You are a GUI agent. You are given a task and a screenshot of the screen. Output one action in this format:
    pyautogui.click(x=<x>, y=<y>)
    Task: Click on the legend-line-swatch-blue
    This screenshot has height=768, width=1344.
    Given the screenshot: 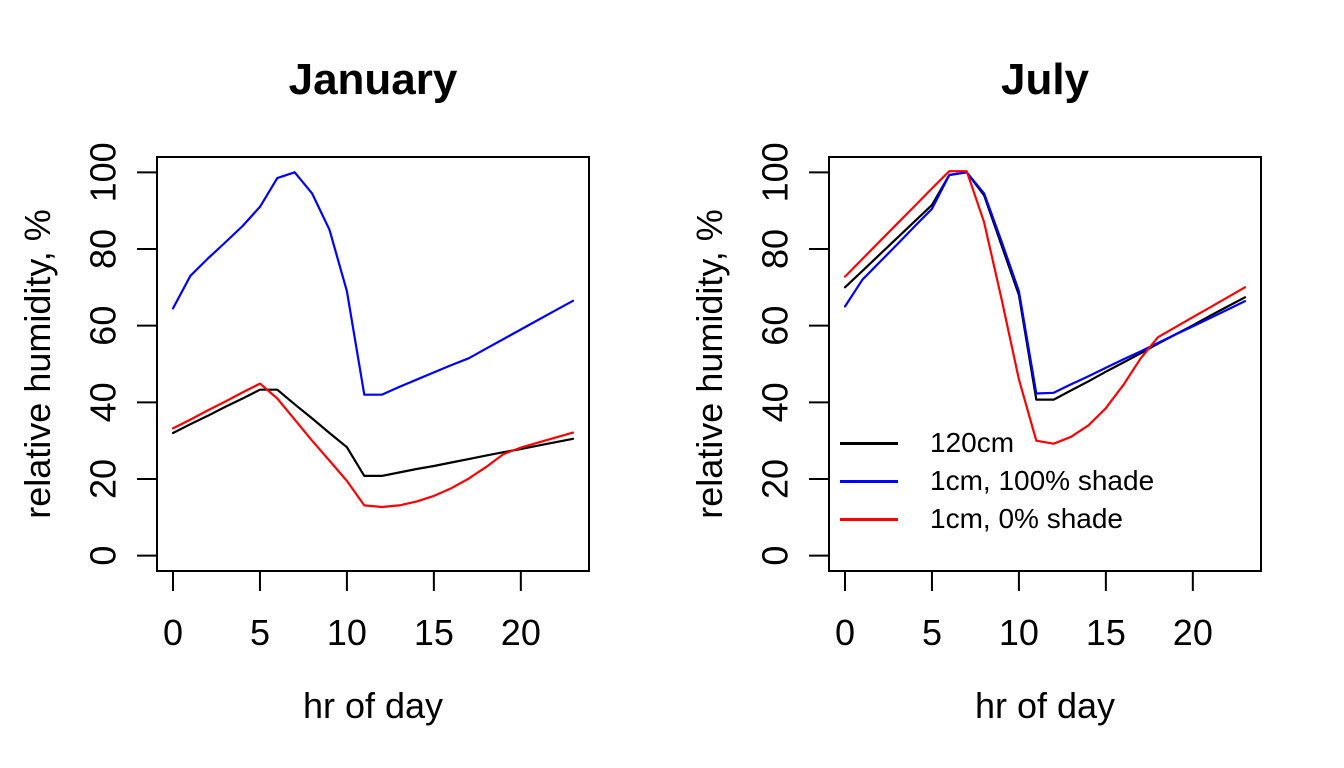 What is the action you would take?
    pyautogui.click(x=869, y=481)
    